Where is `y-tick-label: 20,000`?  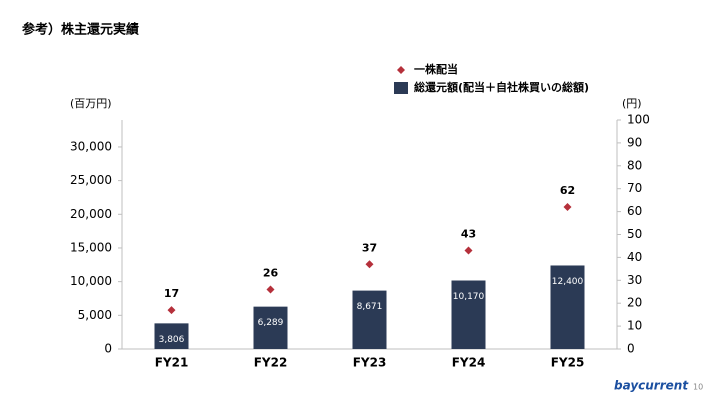
y-tick-label: 20,000 is located at coordinates (91, 214).